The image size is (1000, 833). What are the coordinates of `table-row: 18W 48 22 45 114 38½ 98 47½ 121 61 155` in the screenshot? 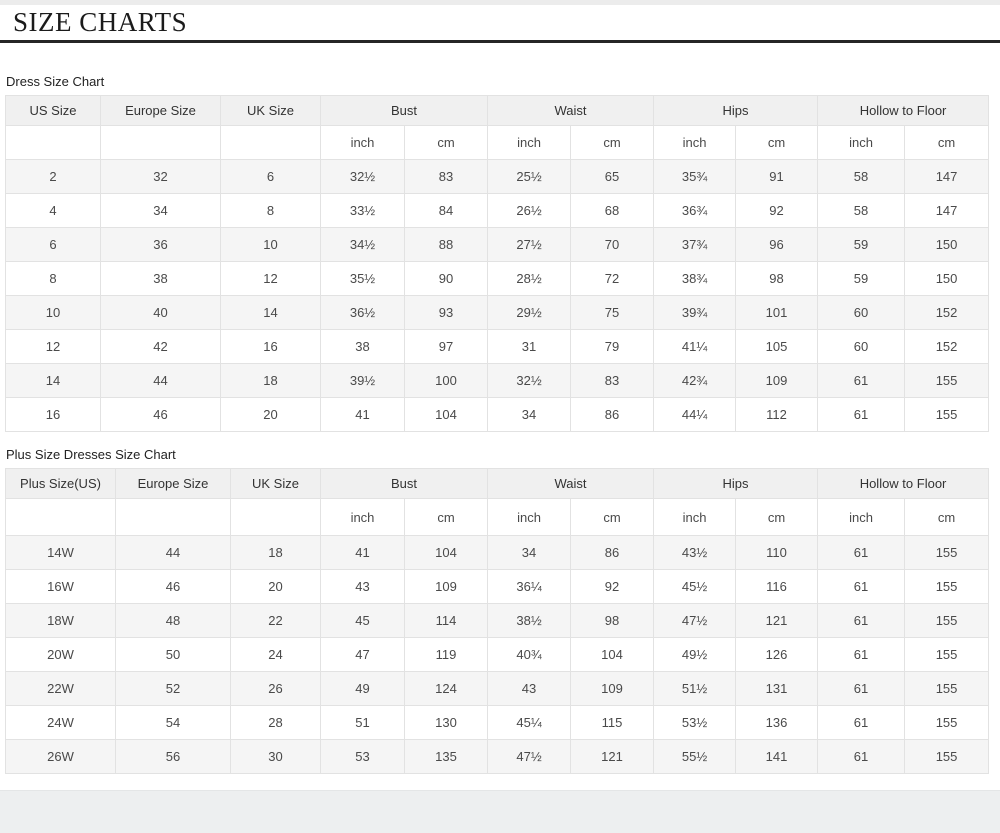 It's located at (497, 620).